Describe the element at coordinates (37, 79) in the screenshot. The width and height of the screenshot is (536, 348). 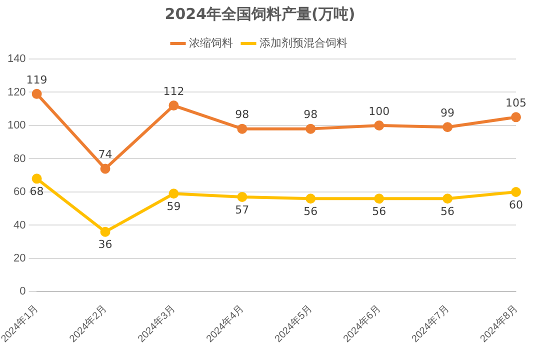
I see `data-label: 119` at that location.